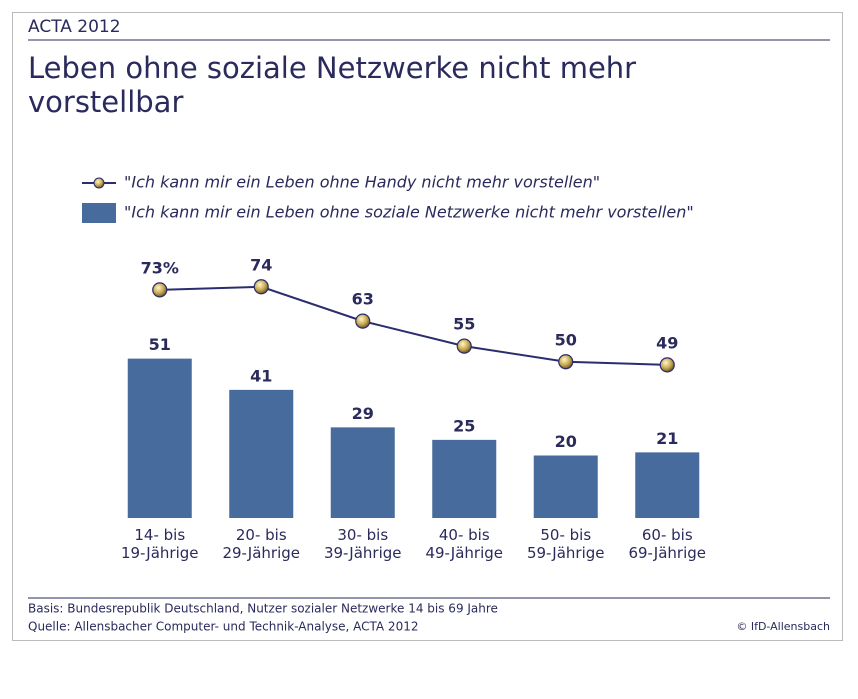 The width and height of the screenshot is (858, 699). I want to click on data-label: 55, so click(464, 324).